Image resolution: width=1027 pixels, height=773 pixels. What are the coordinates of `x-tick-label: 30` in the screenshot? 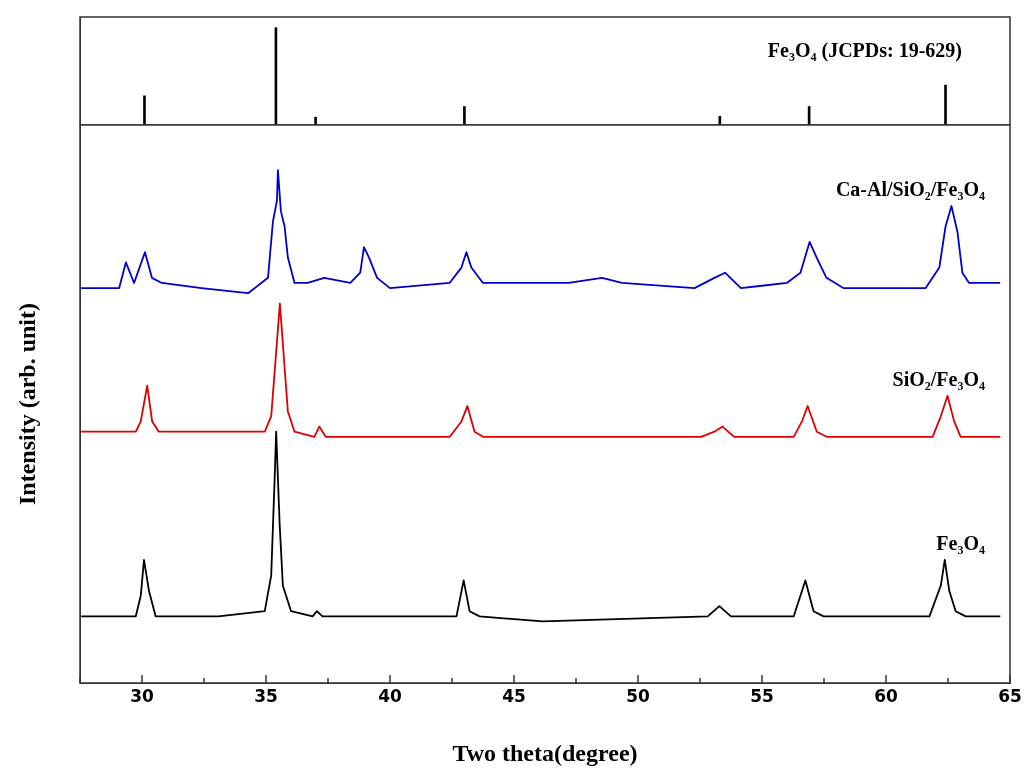 It's located at (142, 695).